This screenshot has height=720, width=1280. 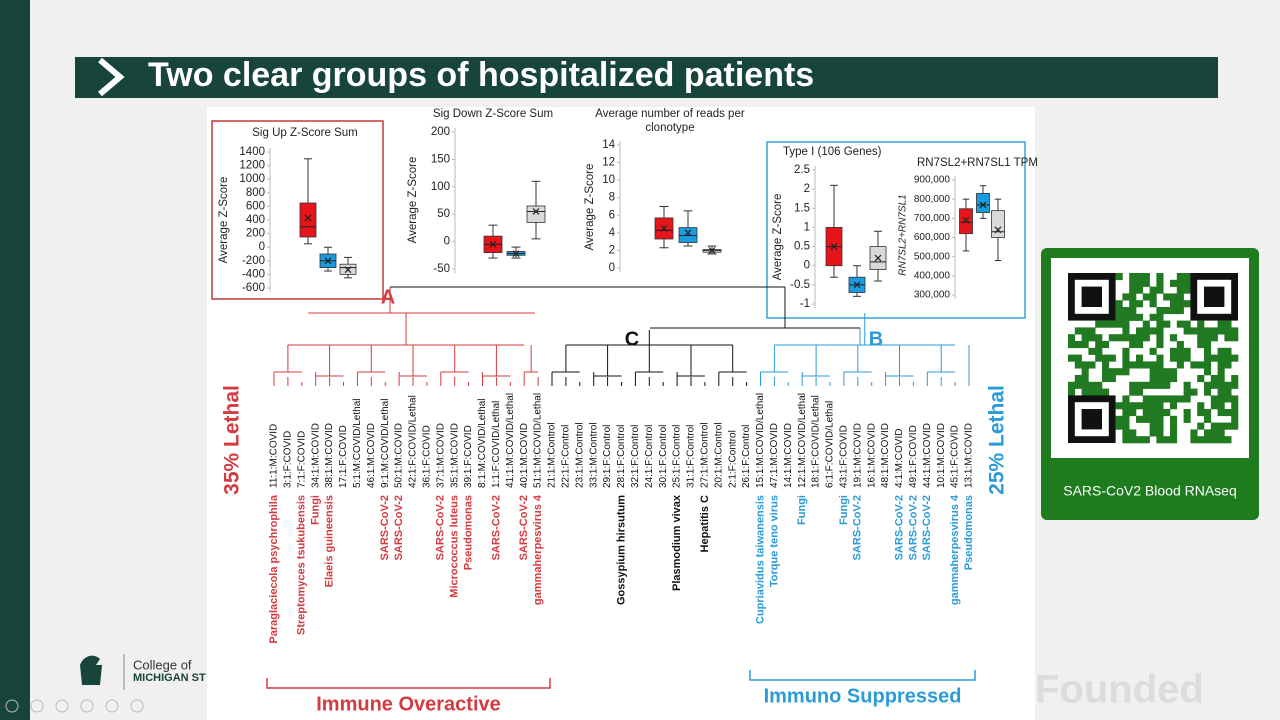 What do you see at coordinates (538, 549) in the screenshot?
I see `taxon-label: gammaherpesvirus 4` at bounding box center [538, 549].